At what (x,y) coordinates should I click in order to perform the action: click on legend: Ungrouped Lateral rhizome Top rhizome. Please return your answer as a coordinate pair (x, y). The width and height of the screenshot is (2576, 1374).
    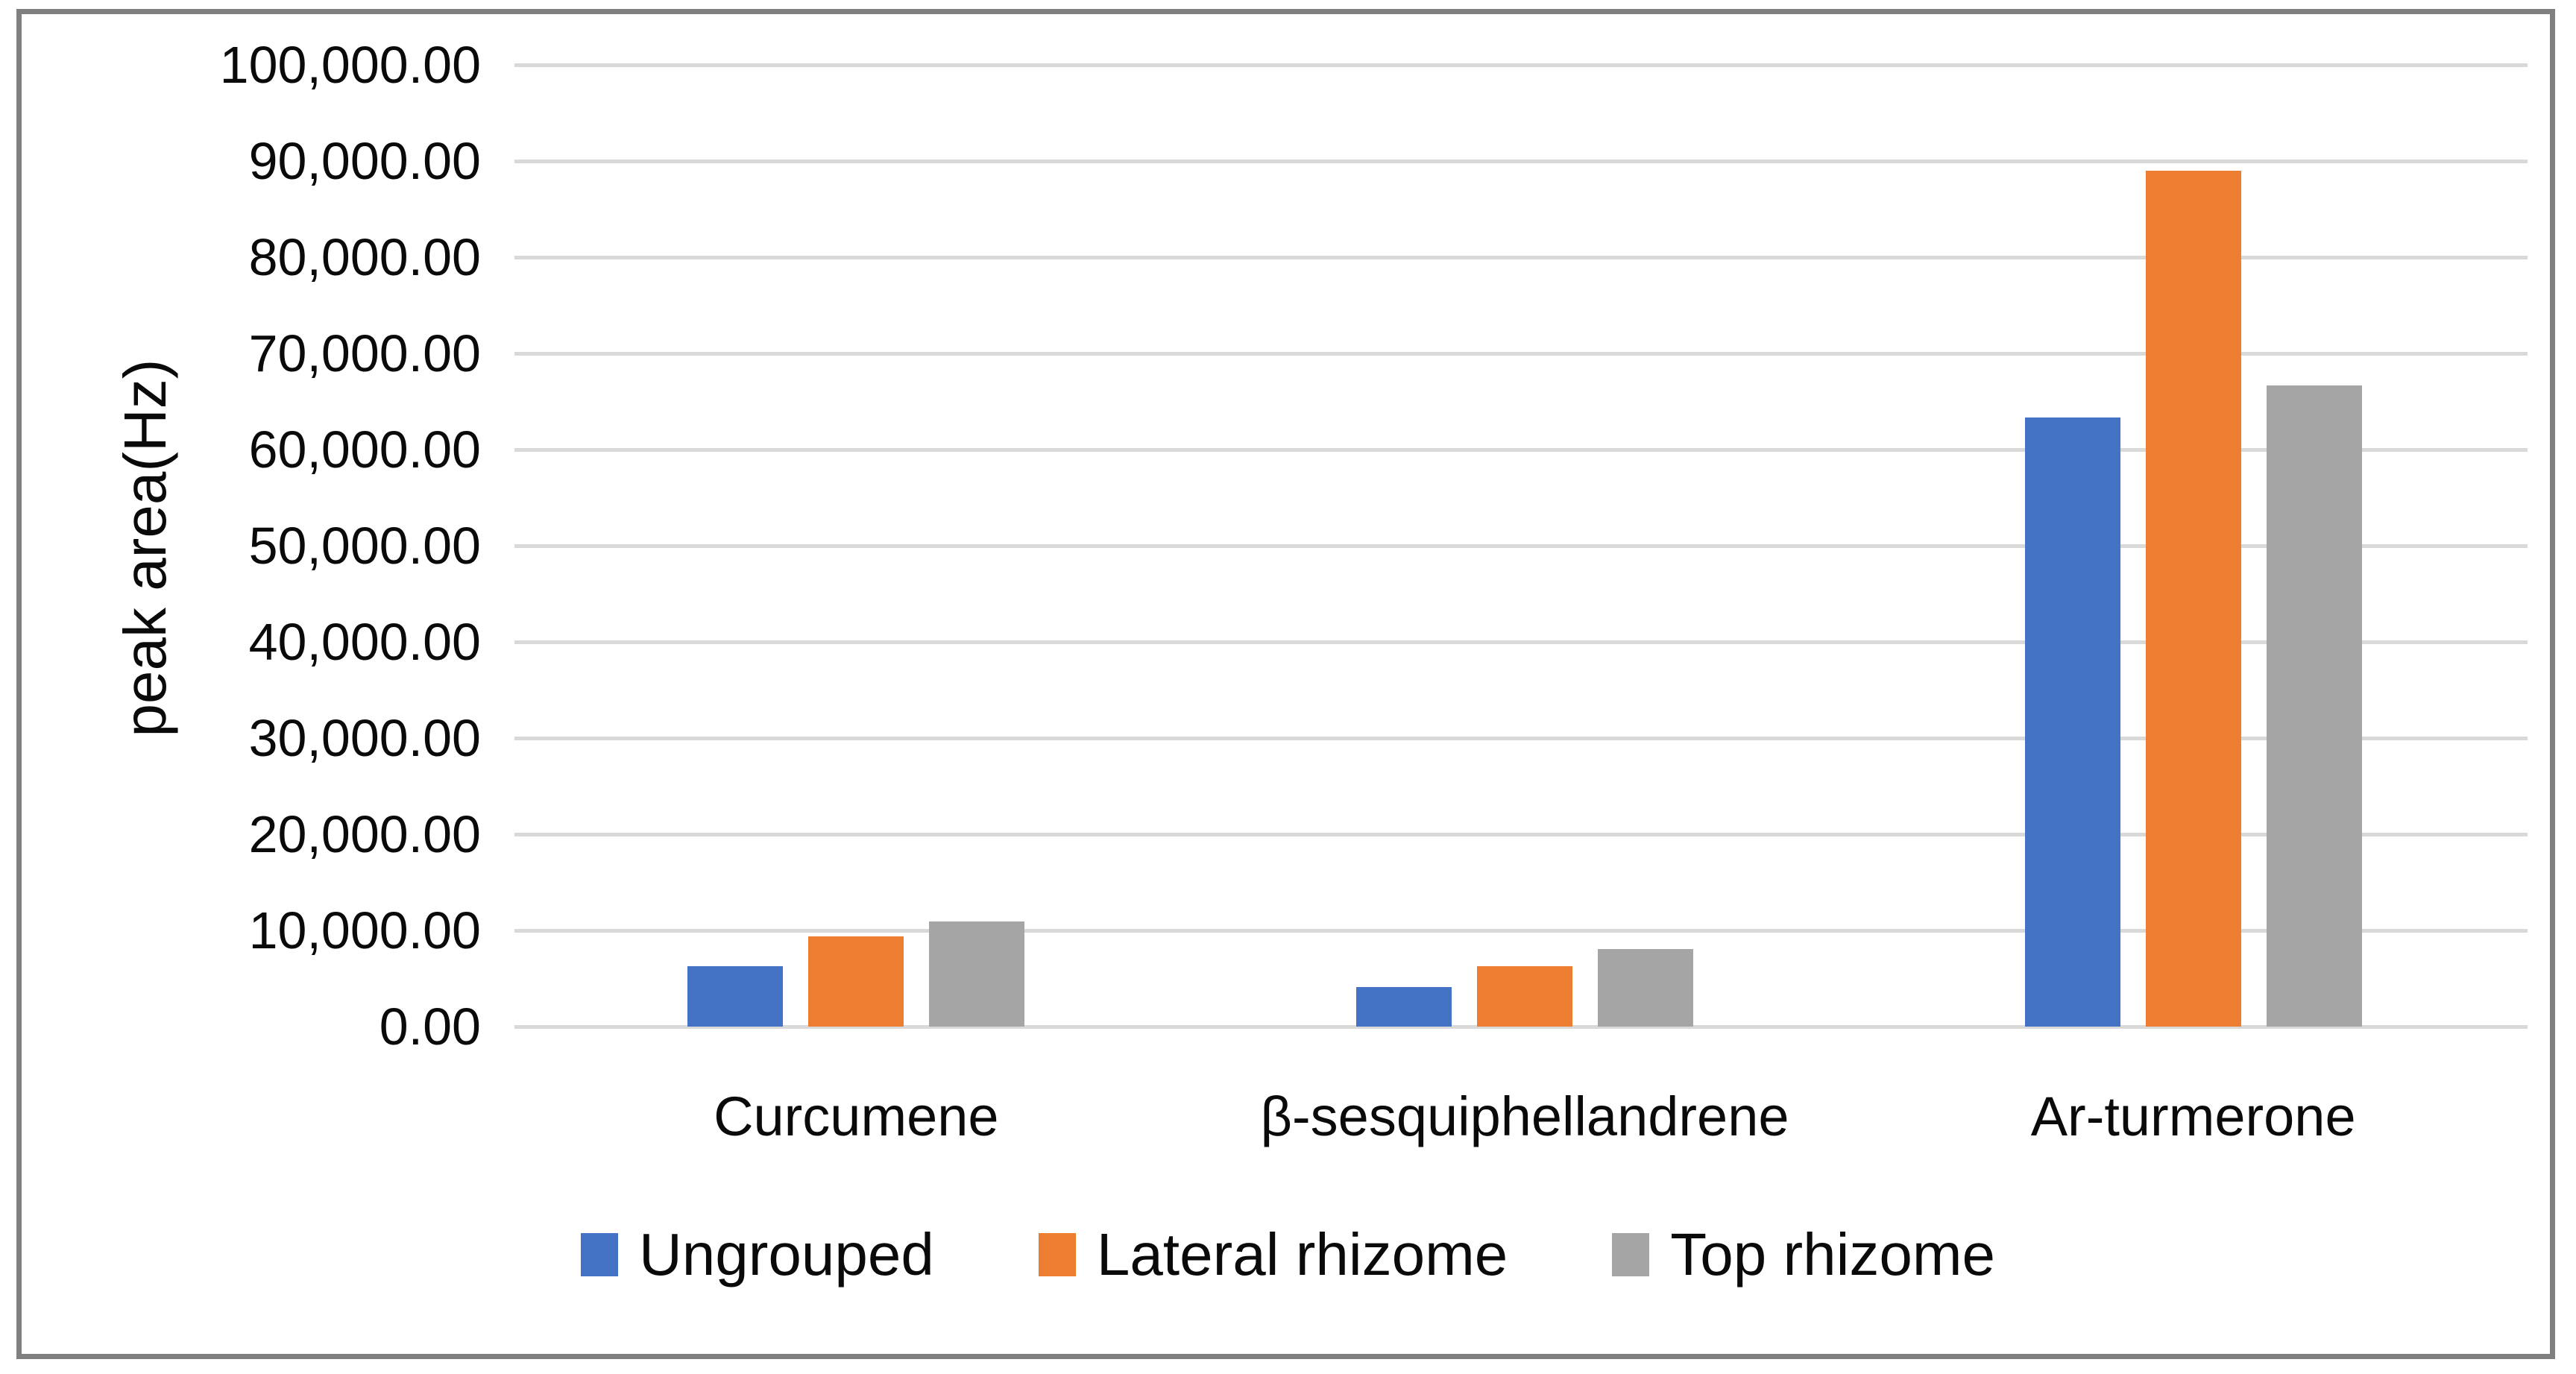
    Looking at the image, I should click on (1288, 1255).